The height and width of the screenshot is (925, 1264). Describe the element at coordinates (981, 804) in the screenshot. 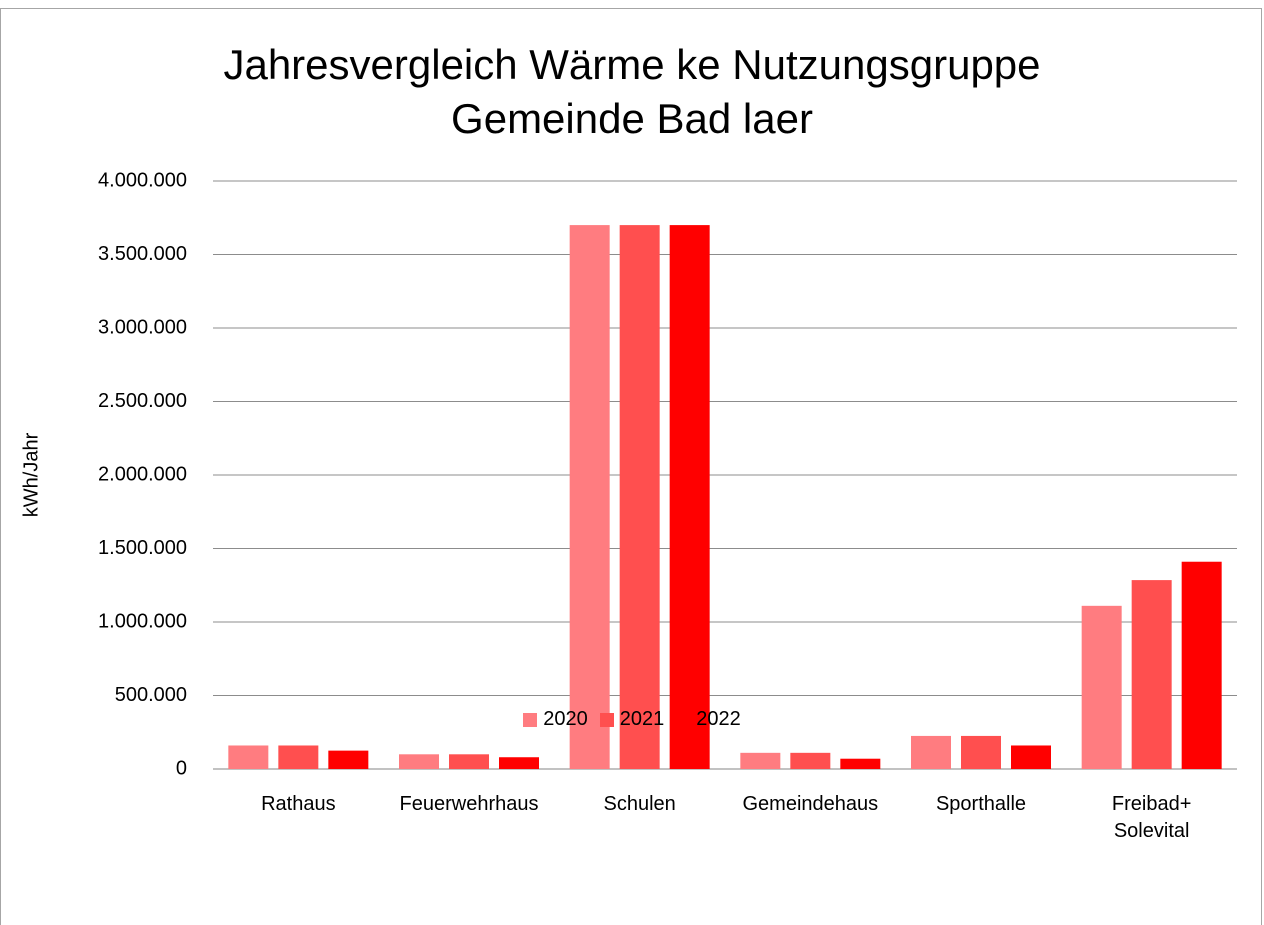

I see `x-tick-label: Sporthalle` at that location.